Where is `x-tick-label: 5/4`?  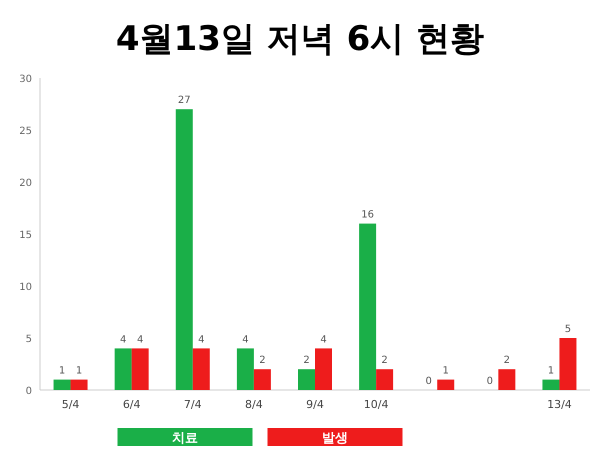 x-tick-label: 5/4 is located at coordinates (71, 404).